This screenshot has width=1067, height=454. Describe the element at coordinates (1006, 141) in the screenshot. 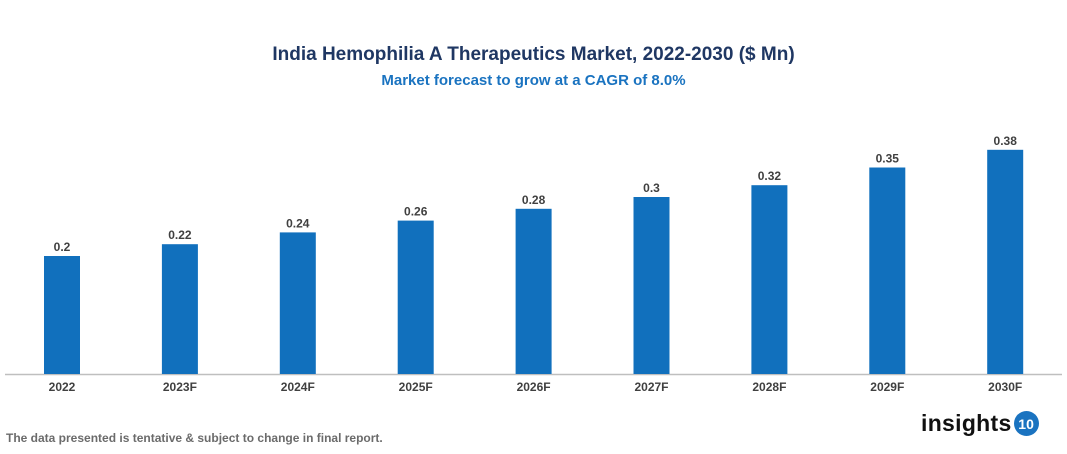

I see `data-label: 0.38` at that location.